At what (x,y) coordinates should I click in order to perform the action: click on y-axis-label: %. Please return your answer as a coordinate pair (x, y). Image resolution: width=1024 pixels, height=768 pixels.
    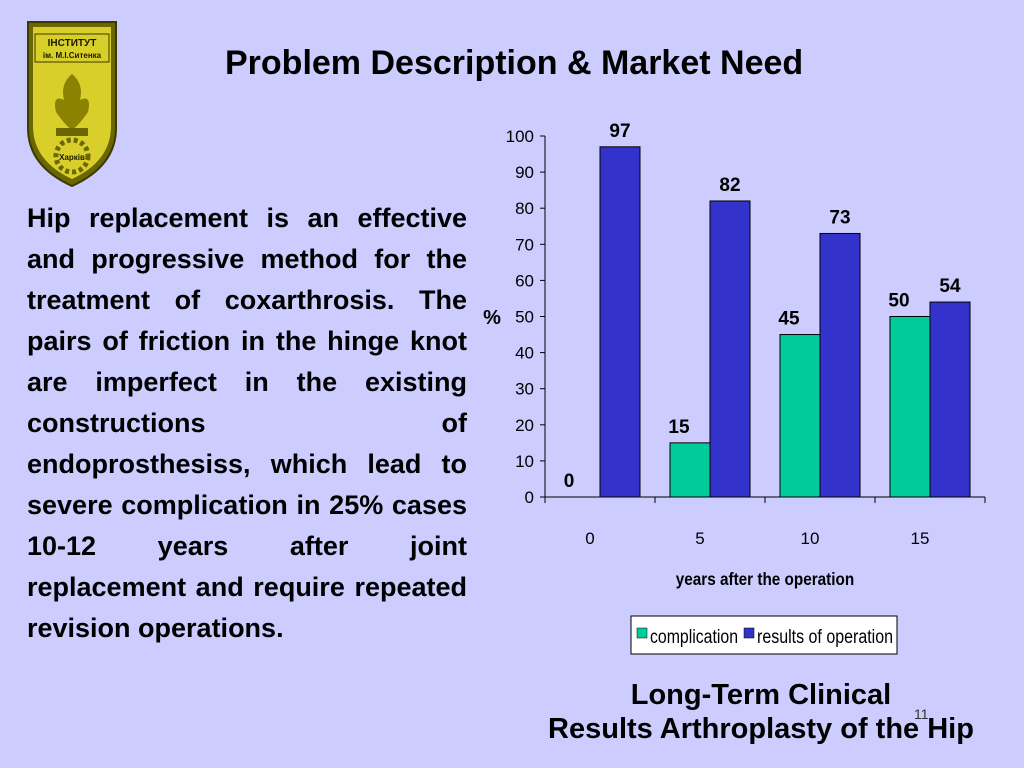
    Looking at the image, I should click on (492, 318).